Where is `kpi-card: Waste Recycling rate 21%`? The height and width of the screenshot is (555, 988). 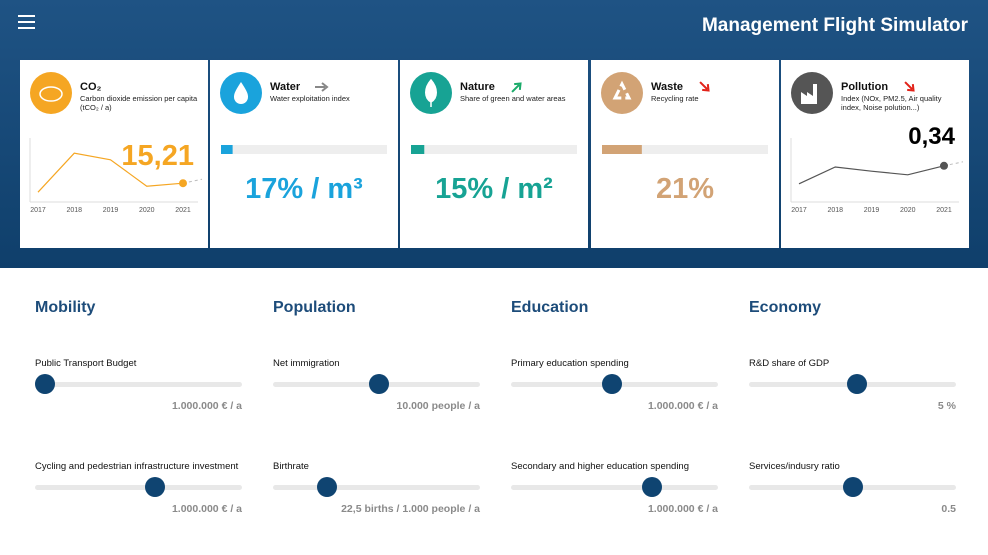 kpi-card: Waste Recycling rate 21% is located at coordinates (685, 154).